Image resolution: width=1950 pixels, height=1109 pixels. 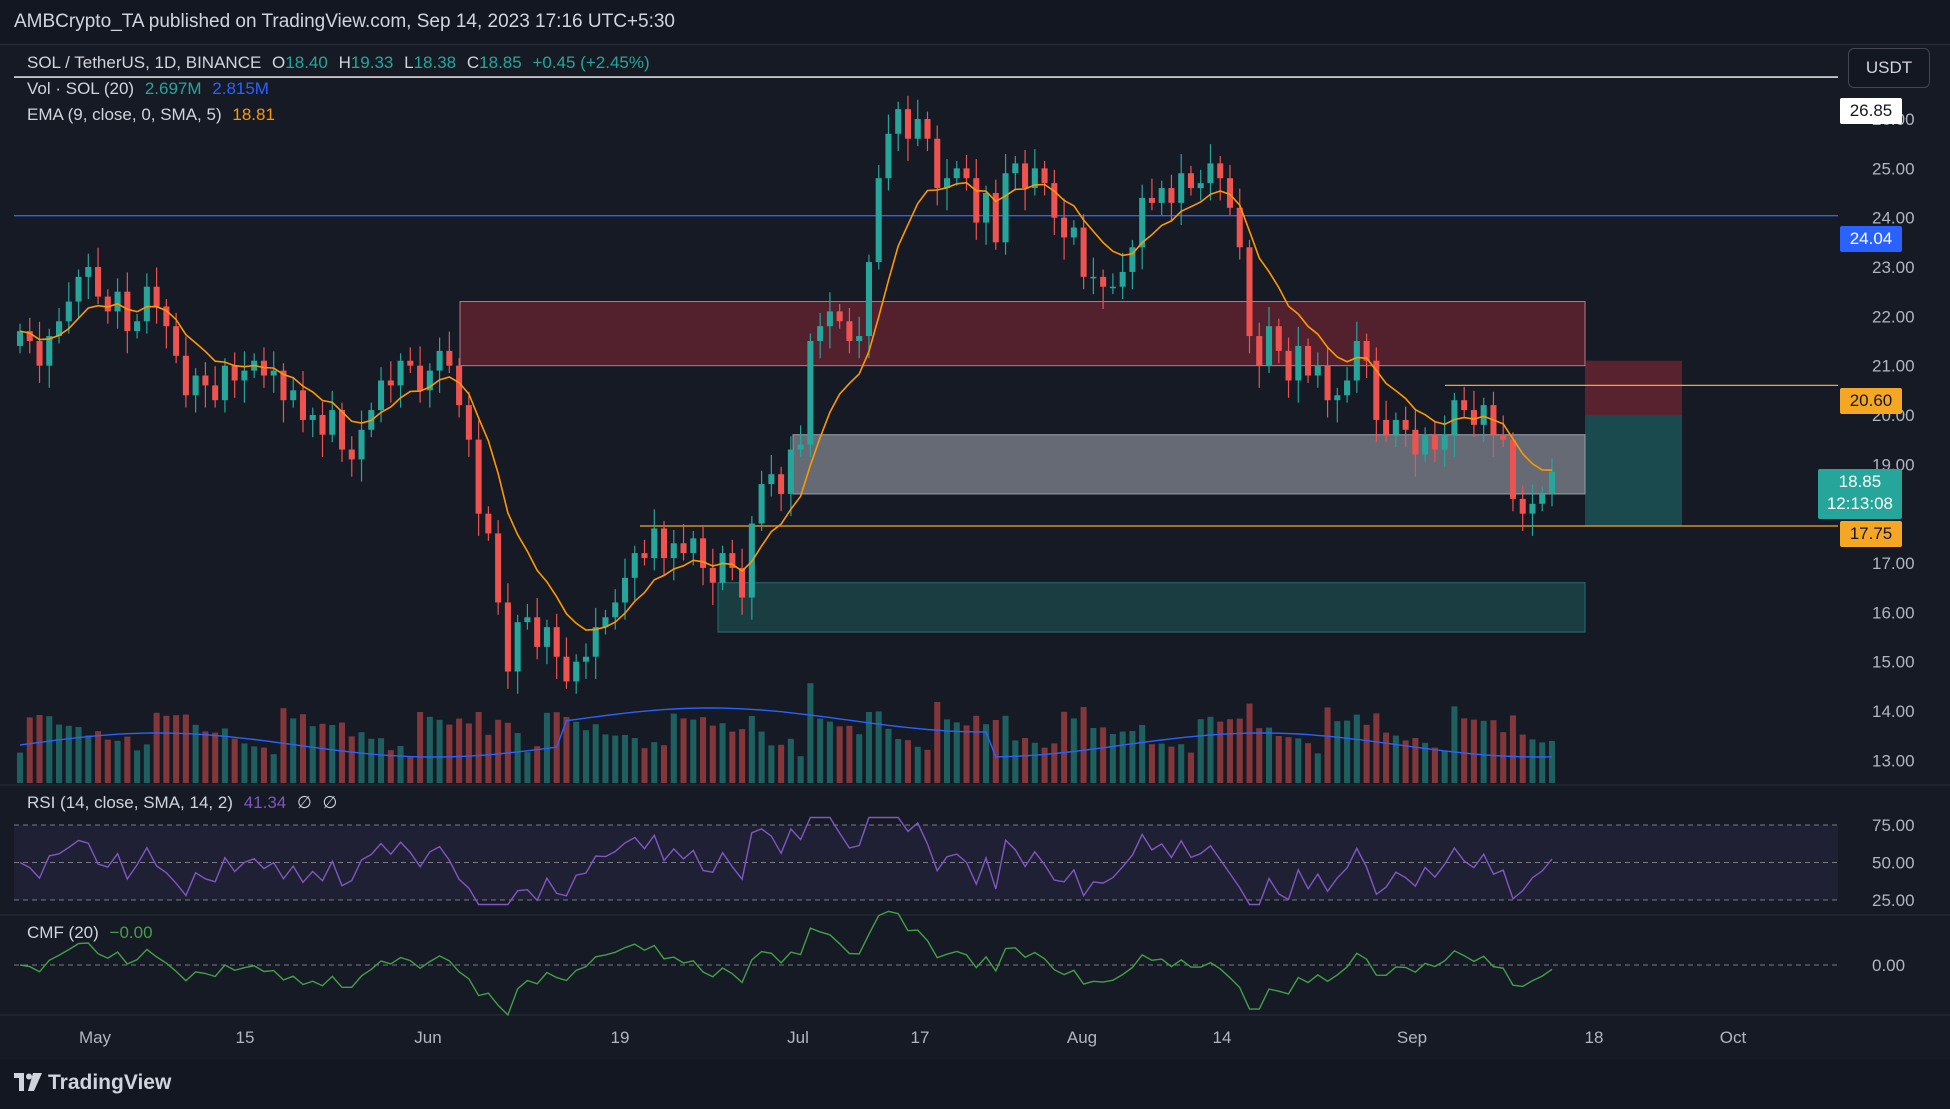 I want to click on rsi-na-2: ∅, so click(x=330, y=802).